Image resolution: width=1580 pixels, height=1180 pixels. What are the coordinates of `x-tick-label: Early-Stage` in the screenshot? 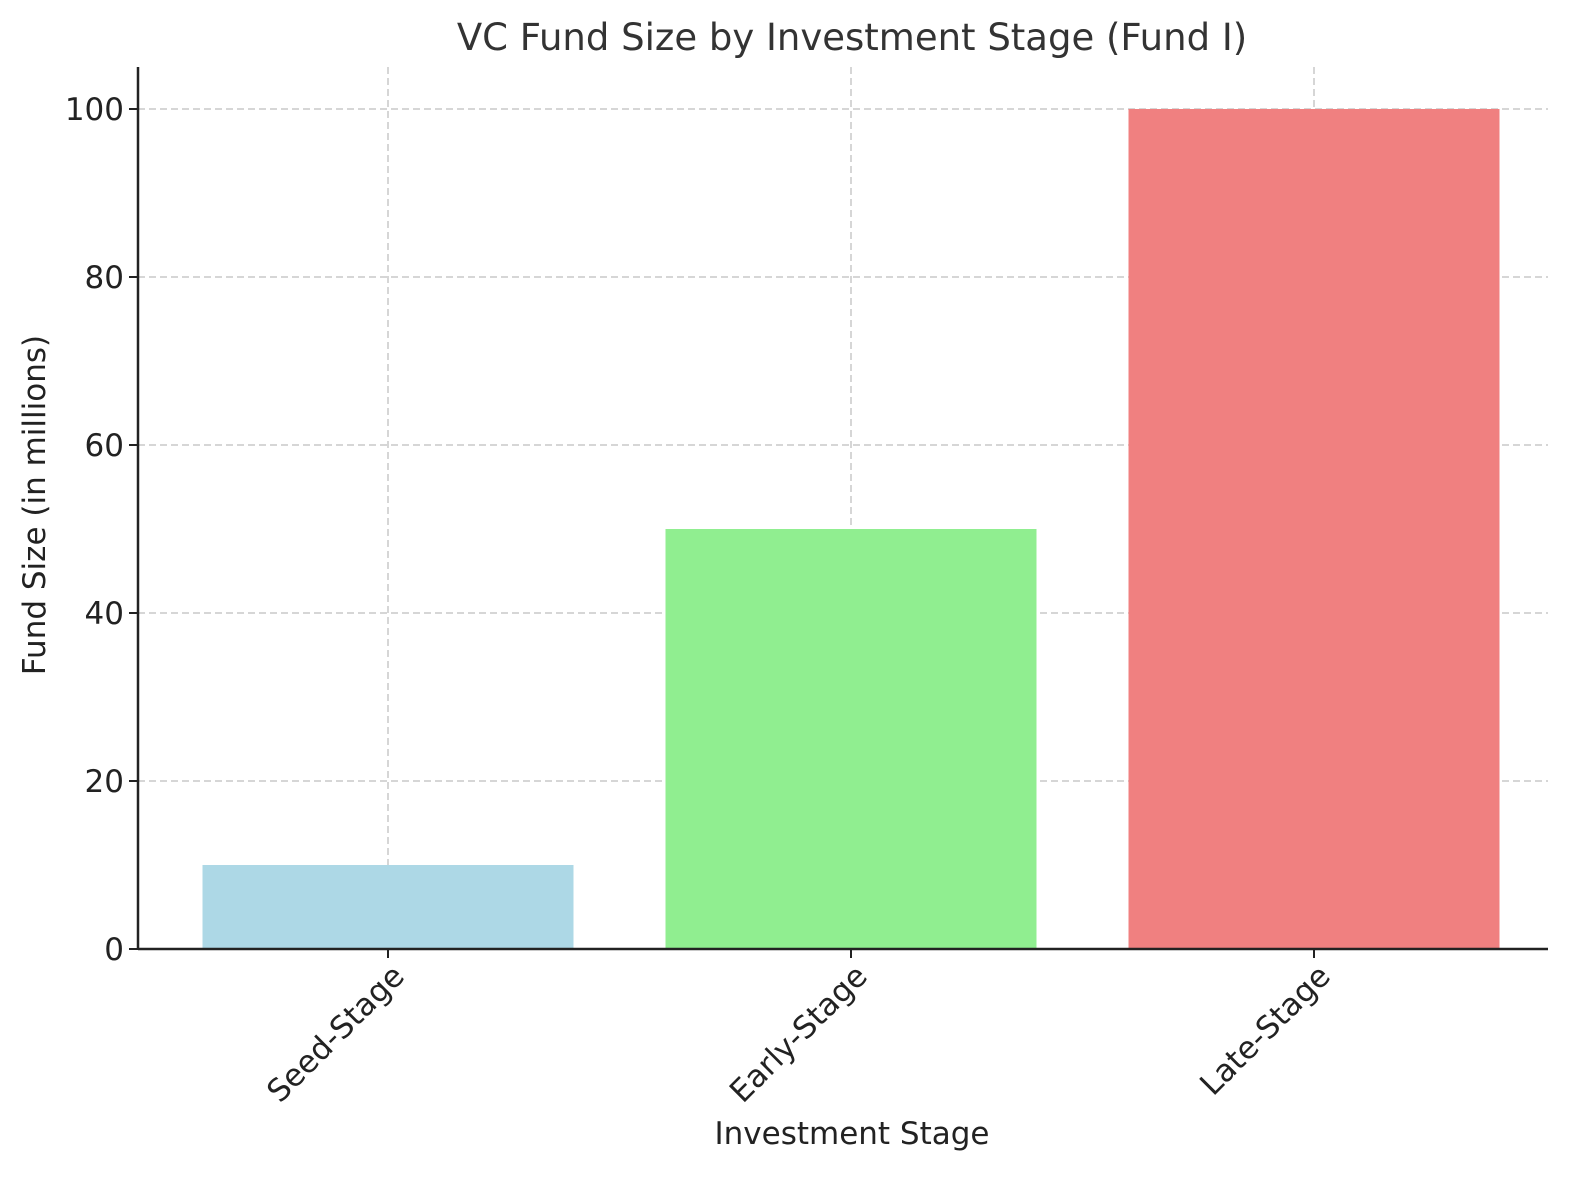 It's located at (799, 1034).